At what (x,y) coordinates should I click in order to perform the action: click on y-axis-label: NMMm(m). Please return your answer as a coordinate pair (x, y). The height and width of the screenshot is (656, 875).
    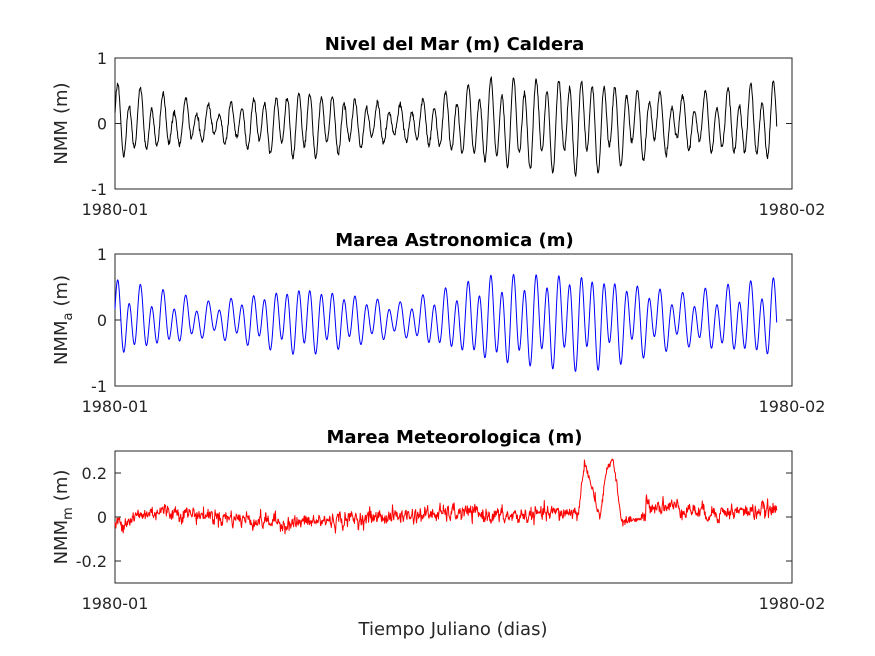
    Looking at the image, I should click on (63, 517).